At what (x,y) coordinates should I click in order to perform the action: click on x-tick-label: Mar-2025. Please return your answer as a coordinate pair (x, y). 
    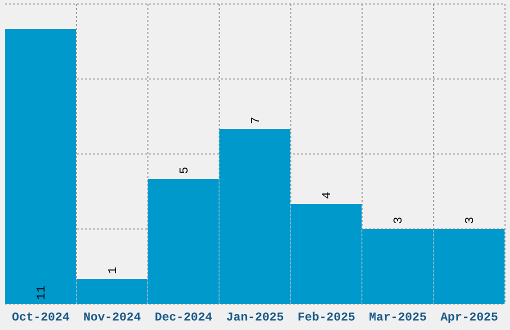
    Looking at the image, I should click on (398, 317).